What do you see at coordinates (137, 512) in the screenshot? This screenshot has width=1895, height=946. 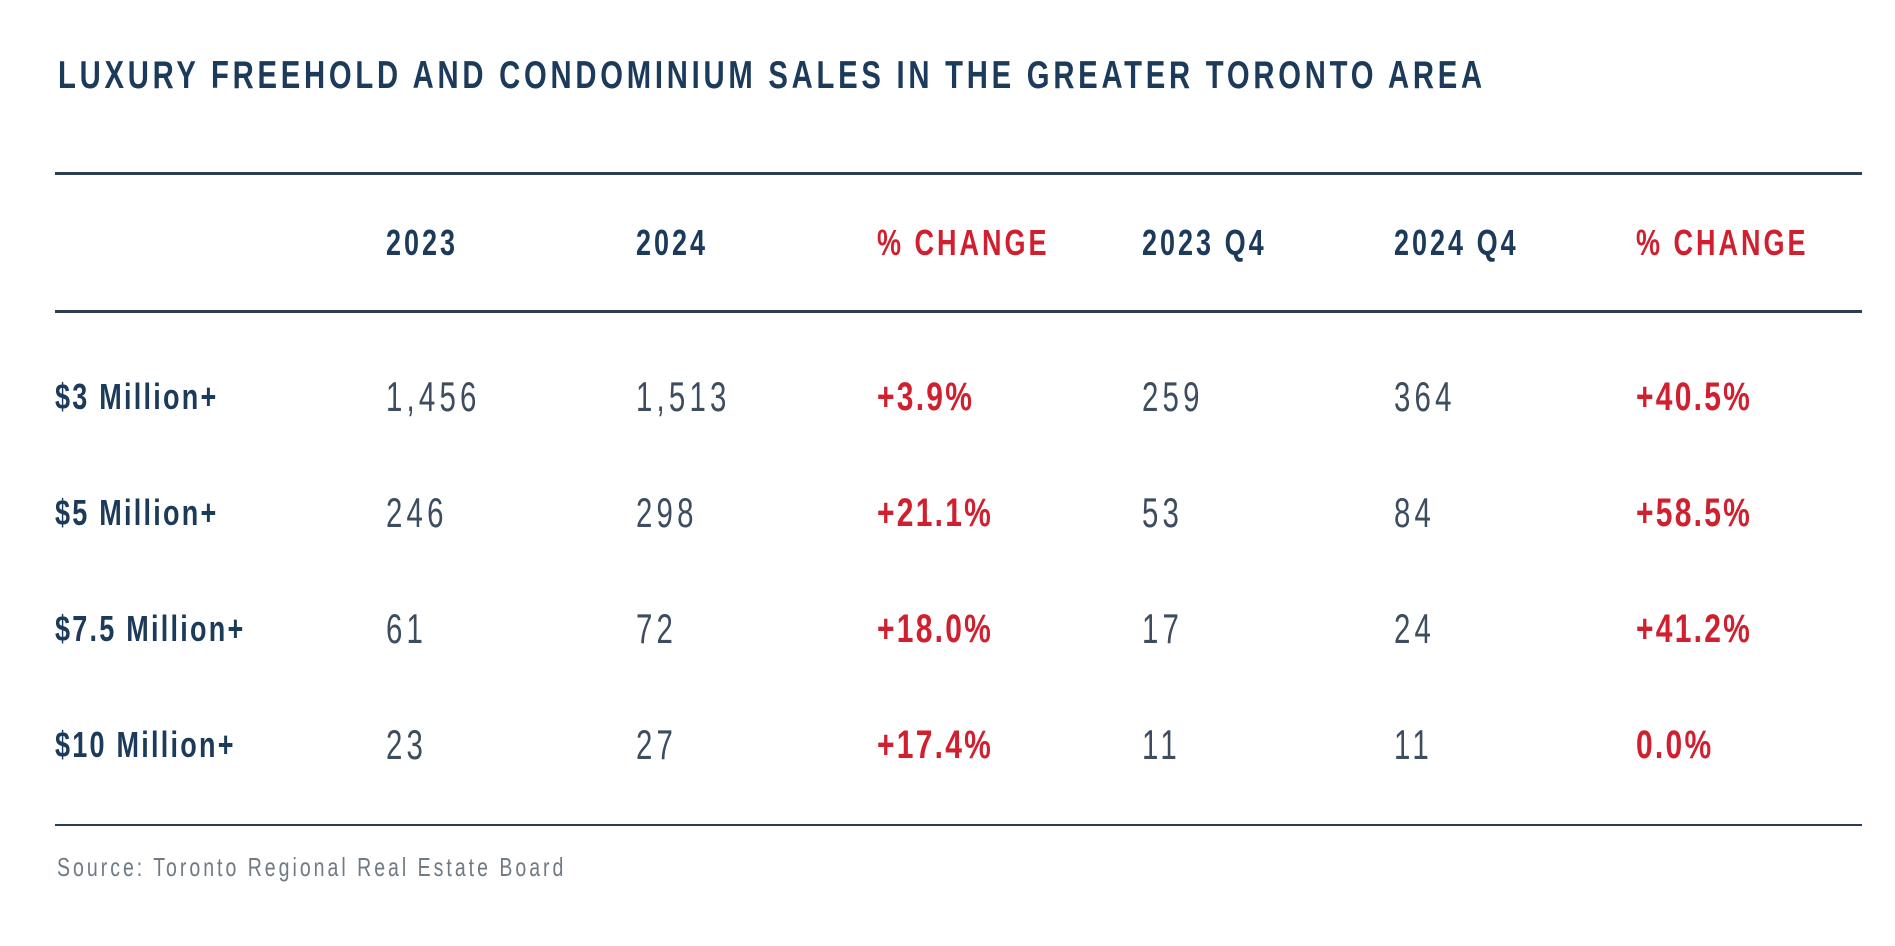 I see `row-label: $5 Million+` at bounding box center [137, 512].